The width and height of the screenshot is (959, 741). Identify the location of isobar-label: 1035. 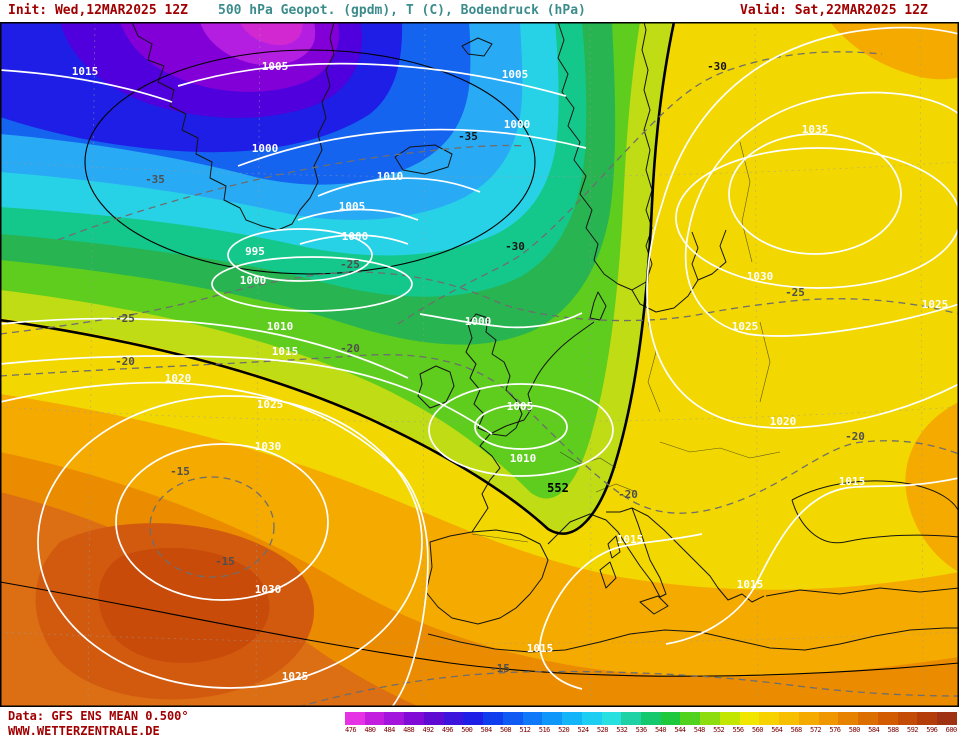
(815, 129).